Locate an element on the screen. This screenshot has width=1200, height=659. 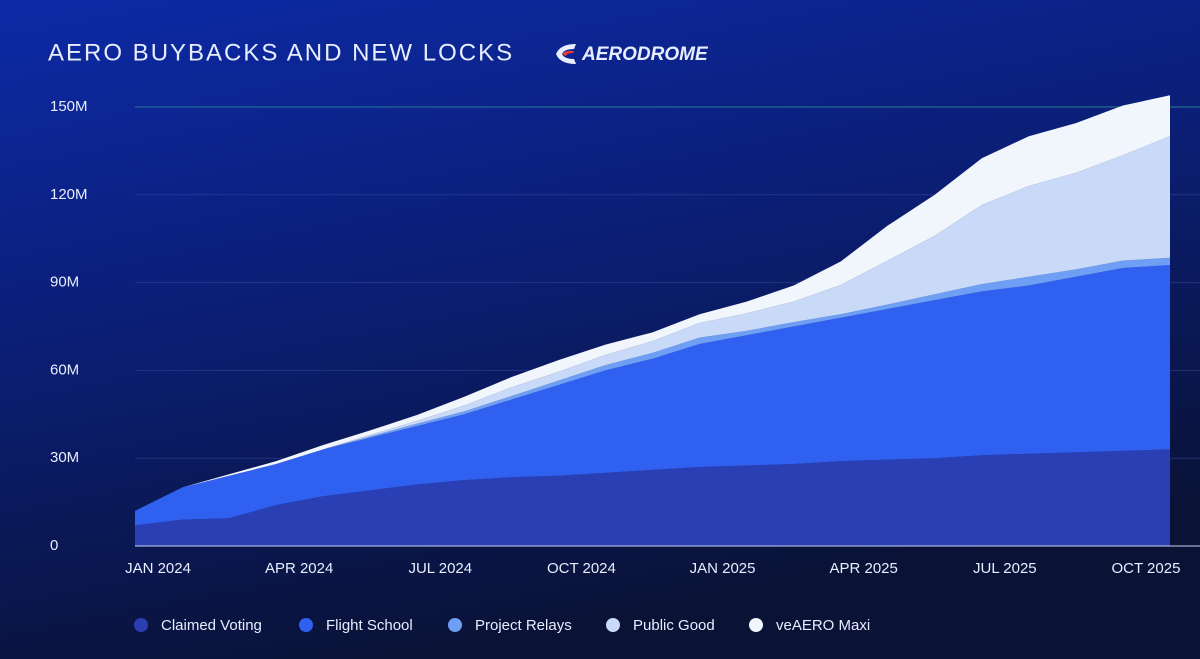
x-tick-label: JUL 2024 is located at coordinates (440, 568).